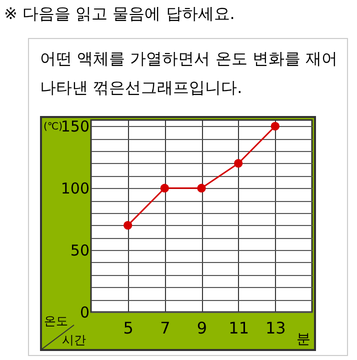 The width and height of the screenshot is (357, 360). Describe the element at coordinates (85, 313) in the screenshot. I see `y-tick-label: 0` at that location.